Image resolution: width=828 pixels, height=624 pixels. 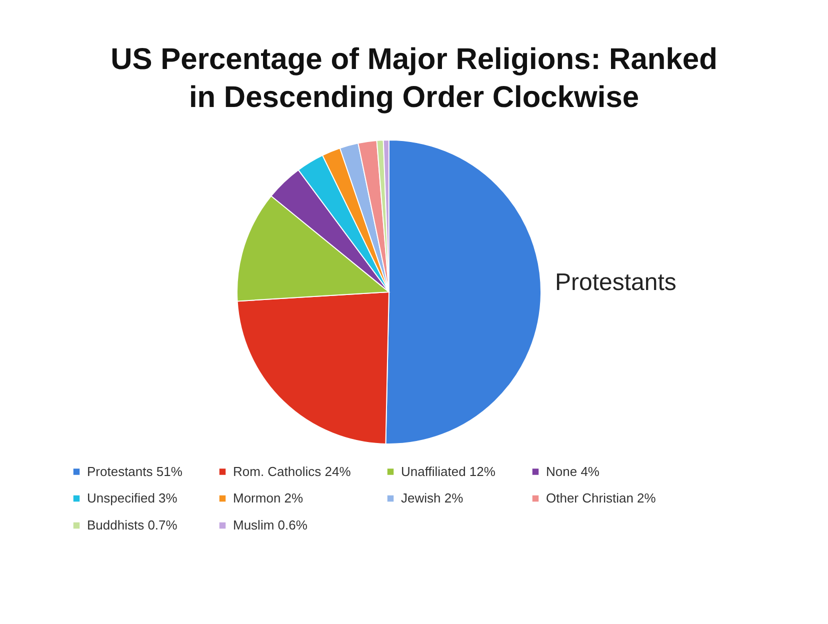 I want to click on legend-label: Unaffiliated 12%, so click(x=448, y=471).